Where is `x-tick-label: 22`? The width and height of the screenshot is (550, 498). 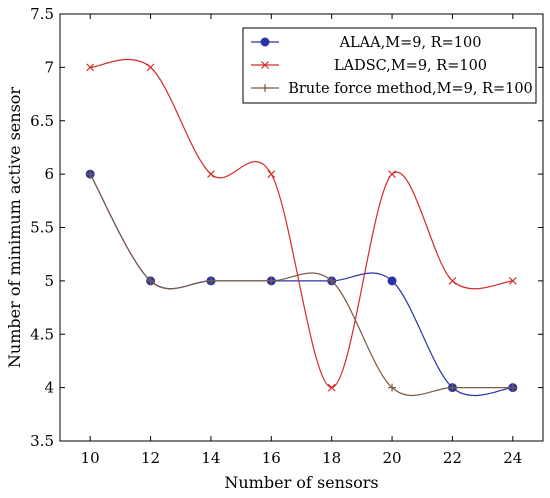 x-tick-label: 22 is located at coordinates (452, 458).